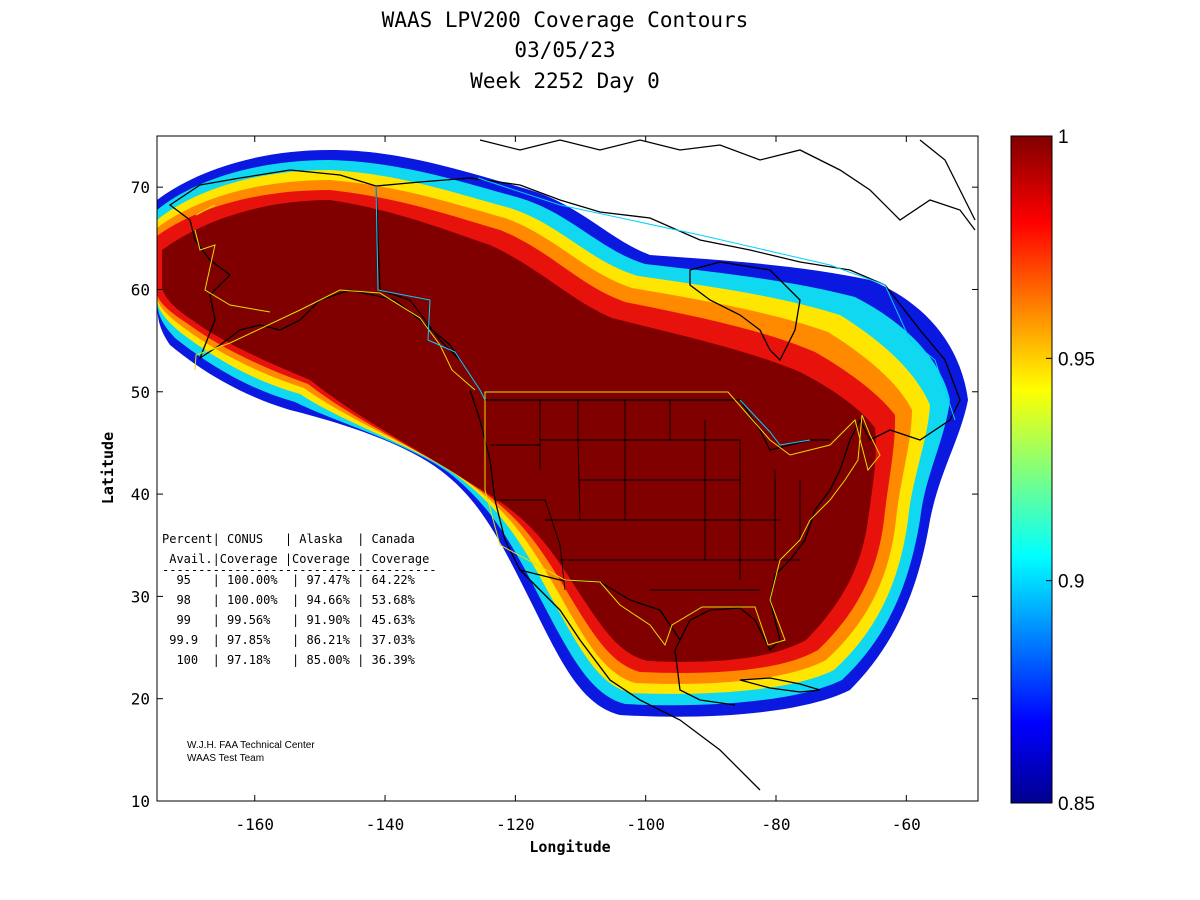  What do you see at coordinates (1063, 137) in the screenshot?
I see `colorbar-tick-label: 1` at bounding box center [1063, 137].